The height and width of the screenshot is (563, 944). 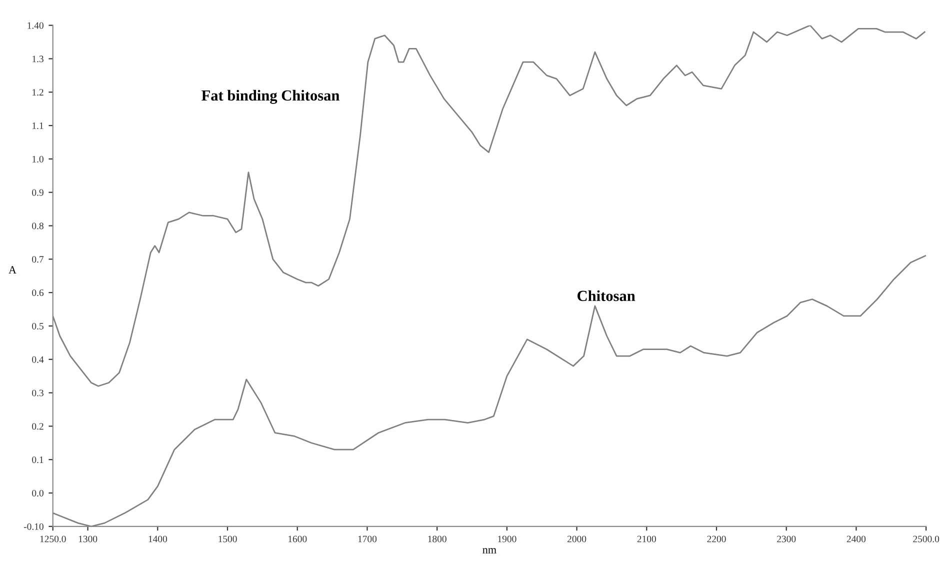 I want to click on y-tick-label: 1.2, so click(x=38, y=92).